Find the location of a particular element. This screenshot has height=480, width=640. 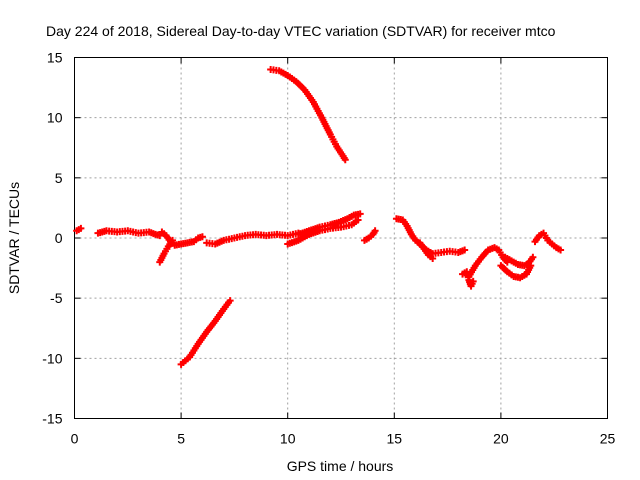

x-tick-label: 25 is located at coordinates (608, 439).